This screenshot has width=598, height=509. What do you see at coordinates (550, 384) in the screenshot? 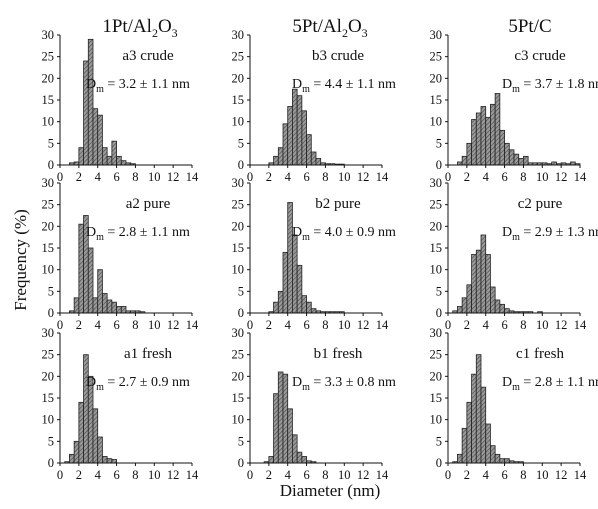
I see `mean-diameter-label: Dm = 2.8 ± 1.1 nm` at bounding box center [550, 384].